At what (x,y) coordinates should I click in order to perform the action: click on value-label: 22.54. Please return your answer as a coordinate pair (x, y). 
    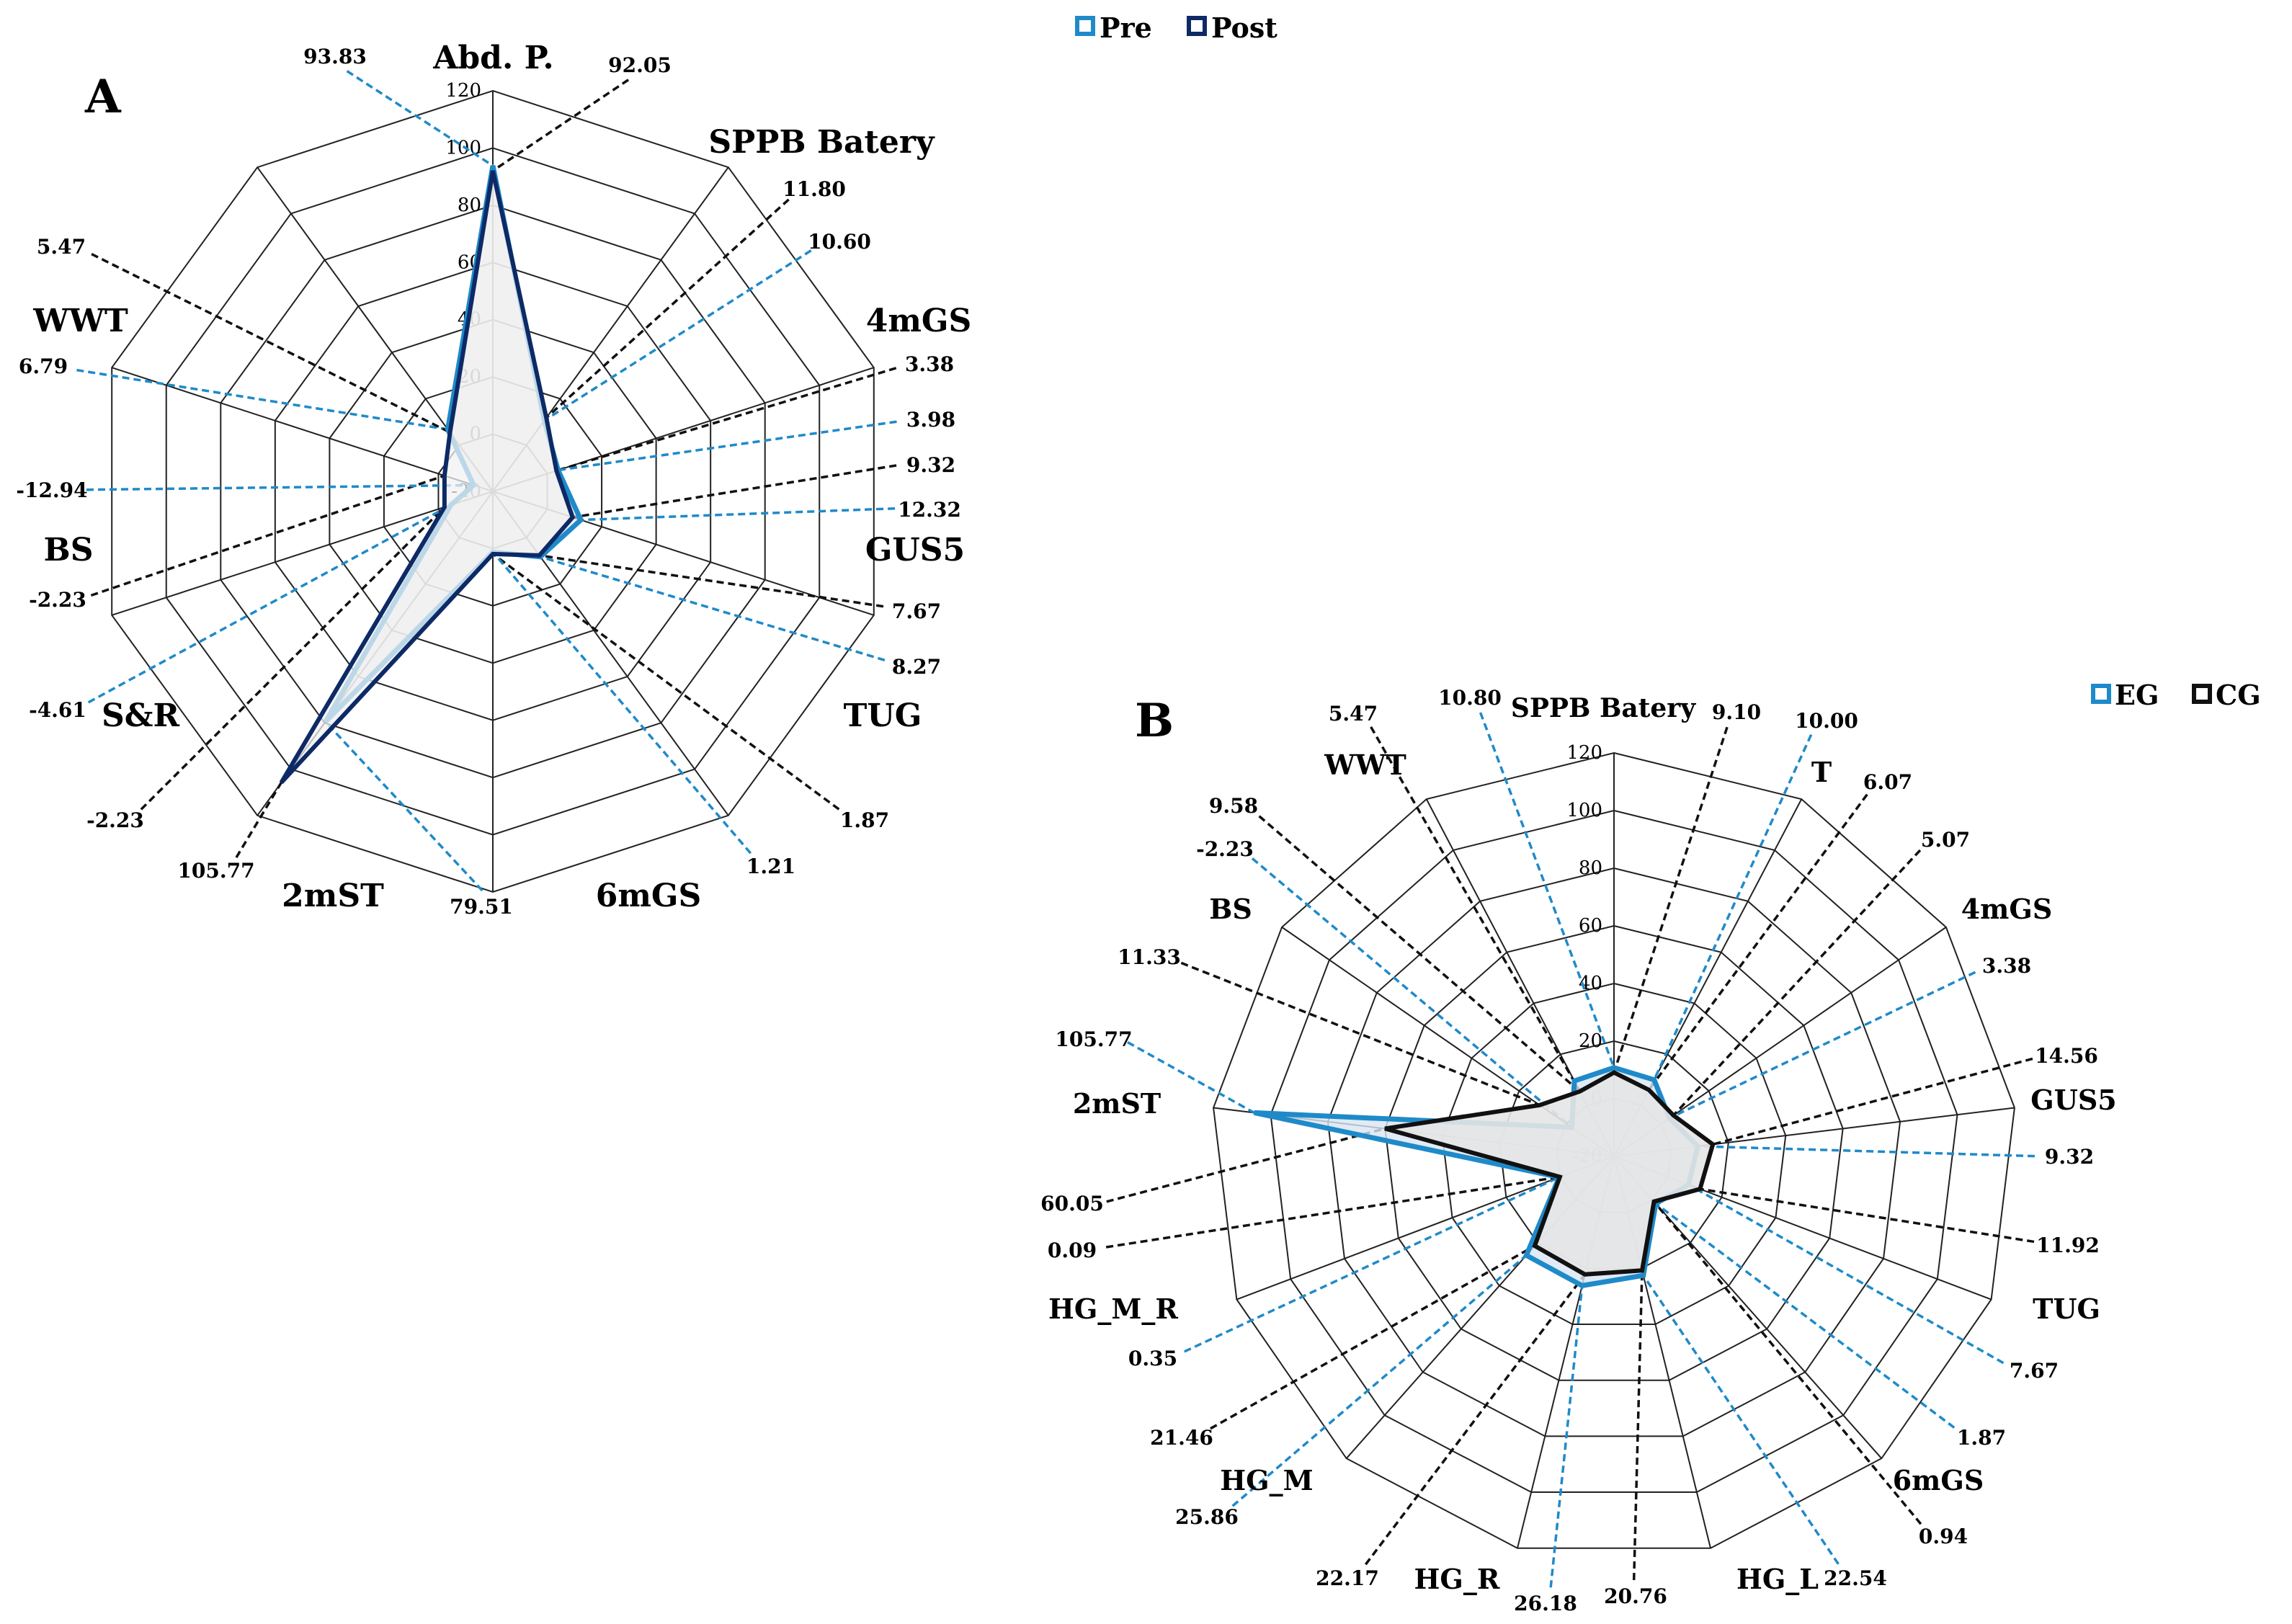
    Looking at the image, I should click on (1855, 1578).